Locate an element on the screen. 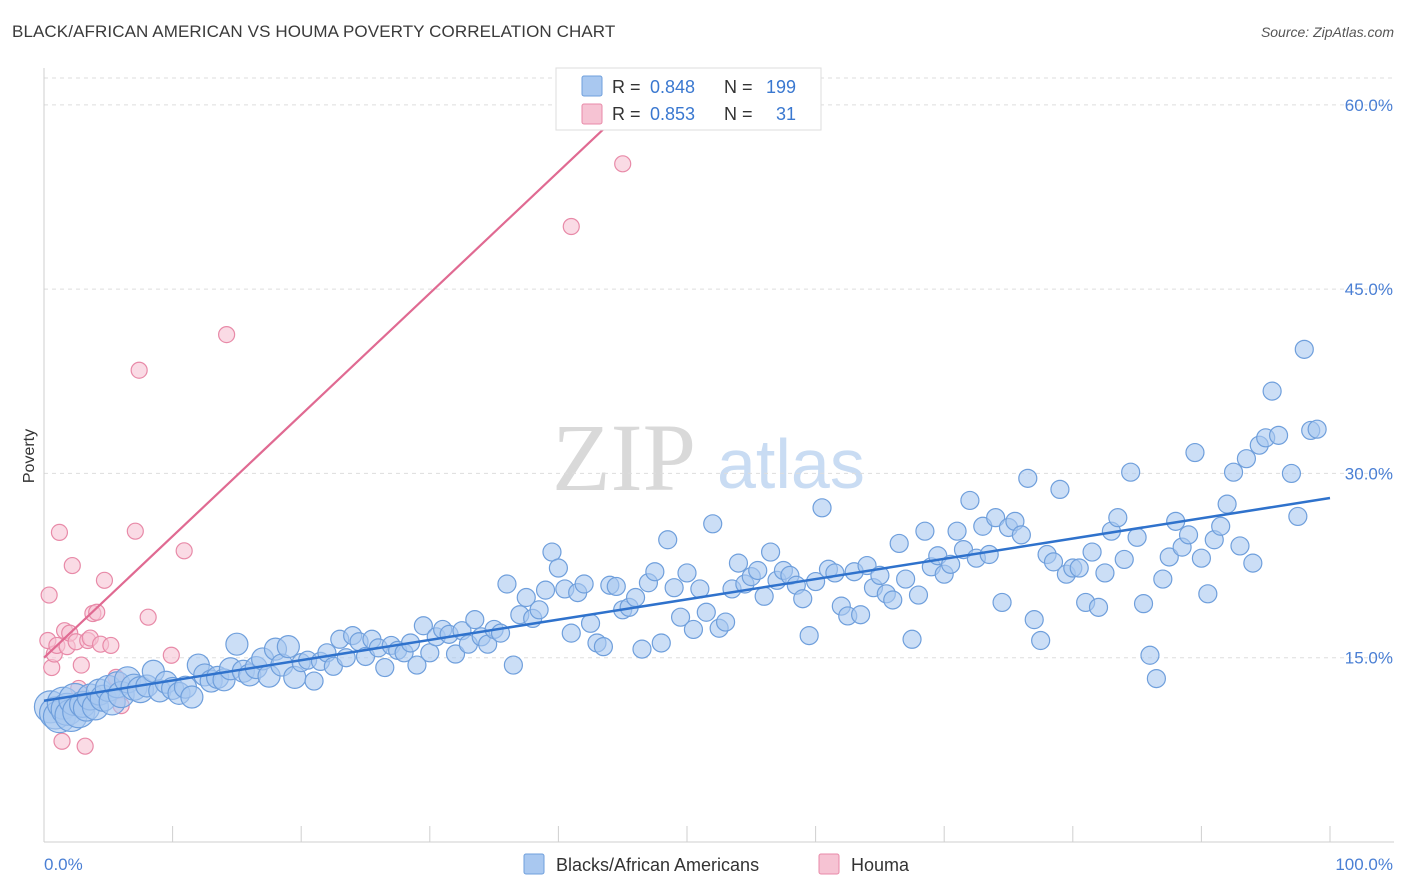  watermark: ZIP atlas is located at coordinates (708, 457).